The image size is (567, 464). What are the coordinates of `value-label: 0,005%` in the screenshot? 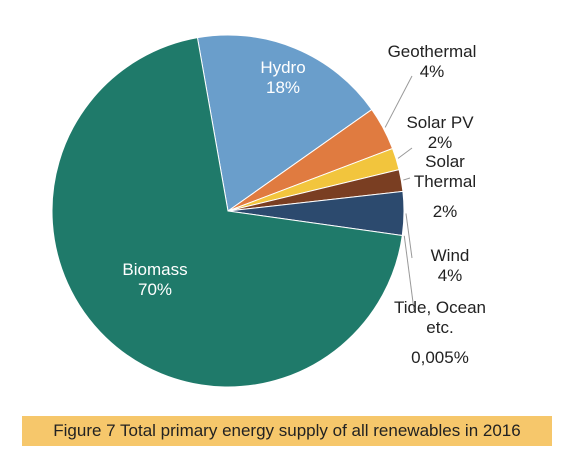 It's located at (440, 357).